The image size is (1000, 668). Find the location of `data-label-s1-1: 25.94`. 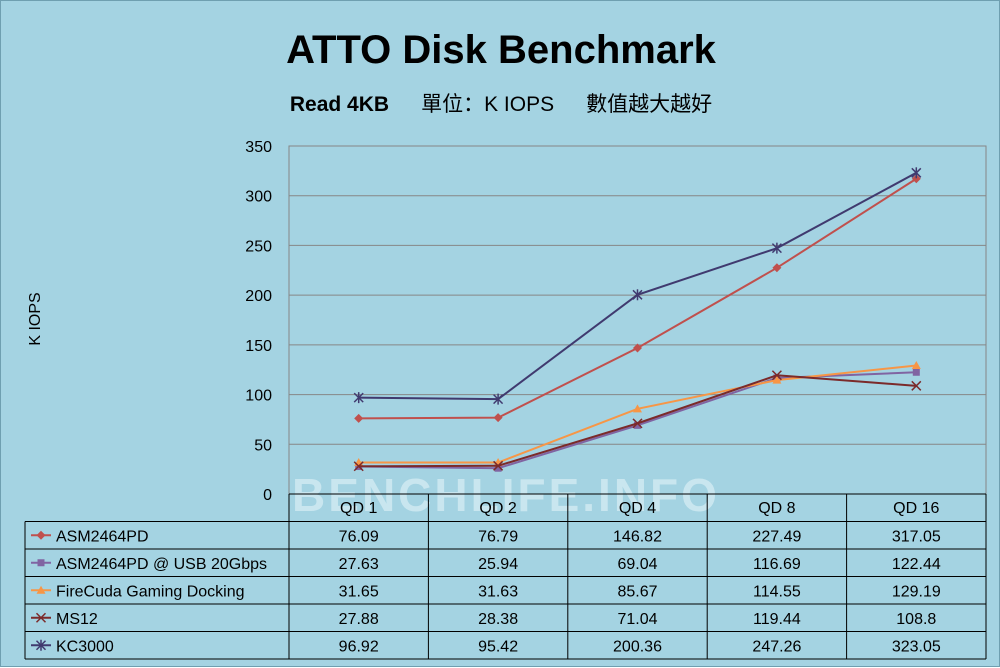

data-label-s1-1: 25.94 is located at coordinates (498, 564).